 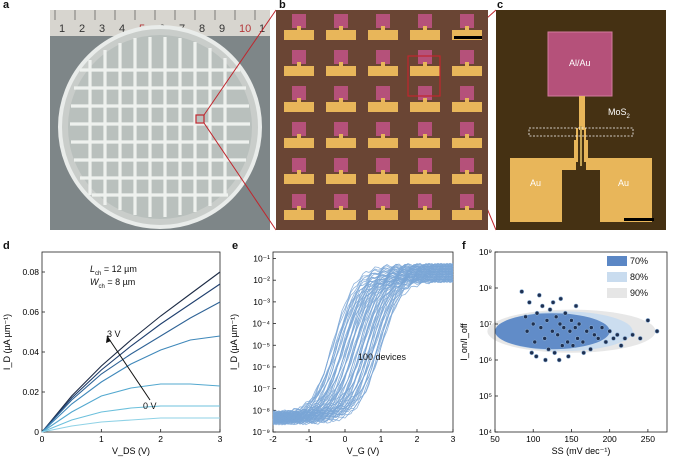 What do you see at coordinates (363, 451) in the screenshot?
I see `x-axis-label: V_G (V)` at bounding box center [363, 451].